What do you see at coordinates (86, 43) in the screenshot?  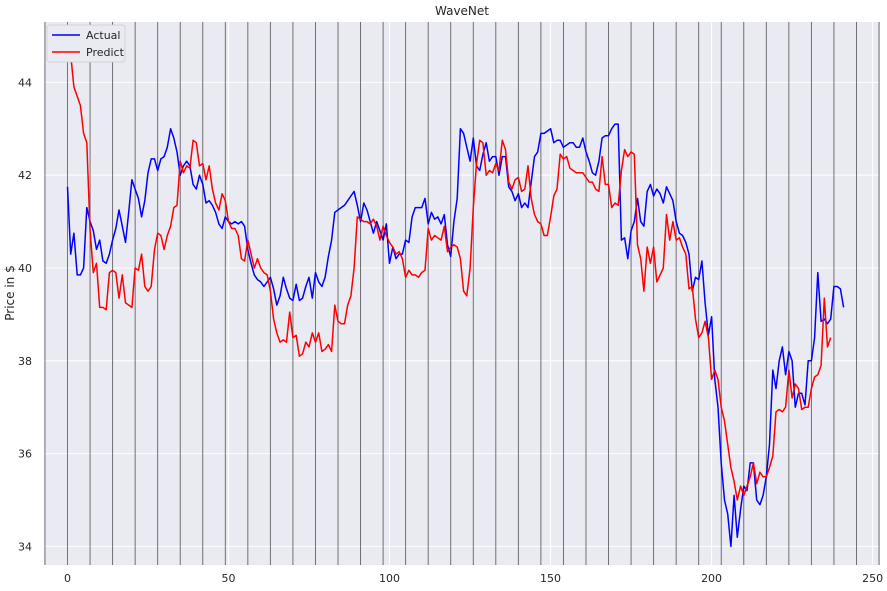 I see `legend: Actual Predict` at bounding box center [86, 43].